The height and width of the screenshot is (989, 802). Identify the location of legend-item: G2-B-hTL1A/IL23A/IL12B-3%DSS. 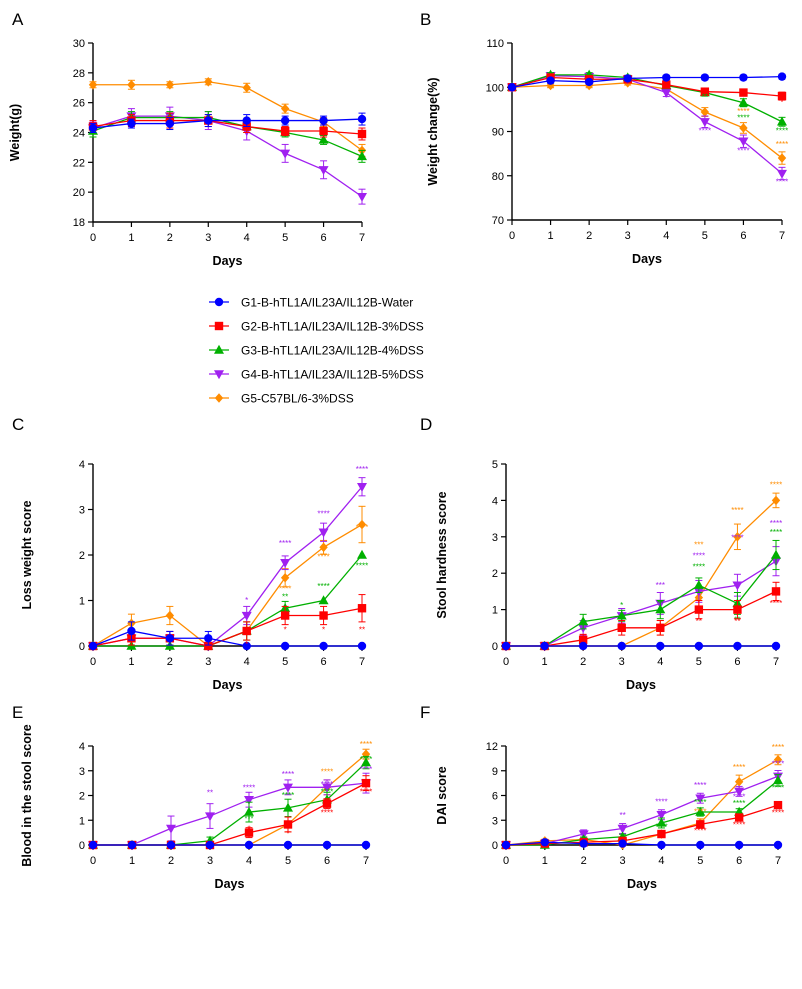
(316, 327).